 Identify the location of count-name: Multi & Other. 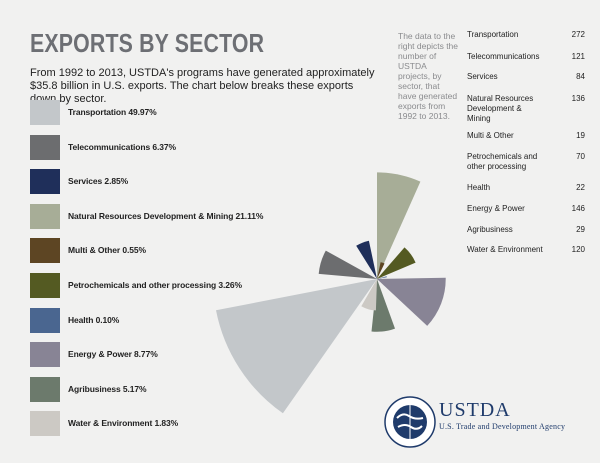
(490, 135).